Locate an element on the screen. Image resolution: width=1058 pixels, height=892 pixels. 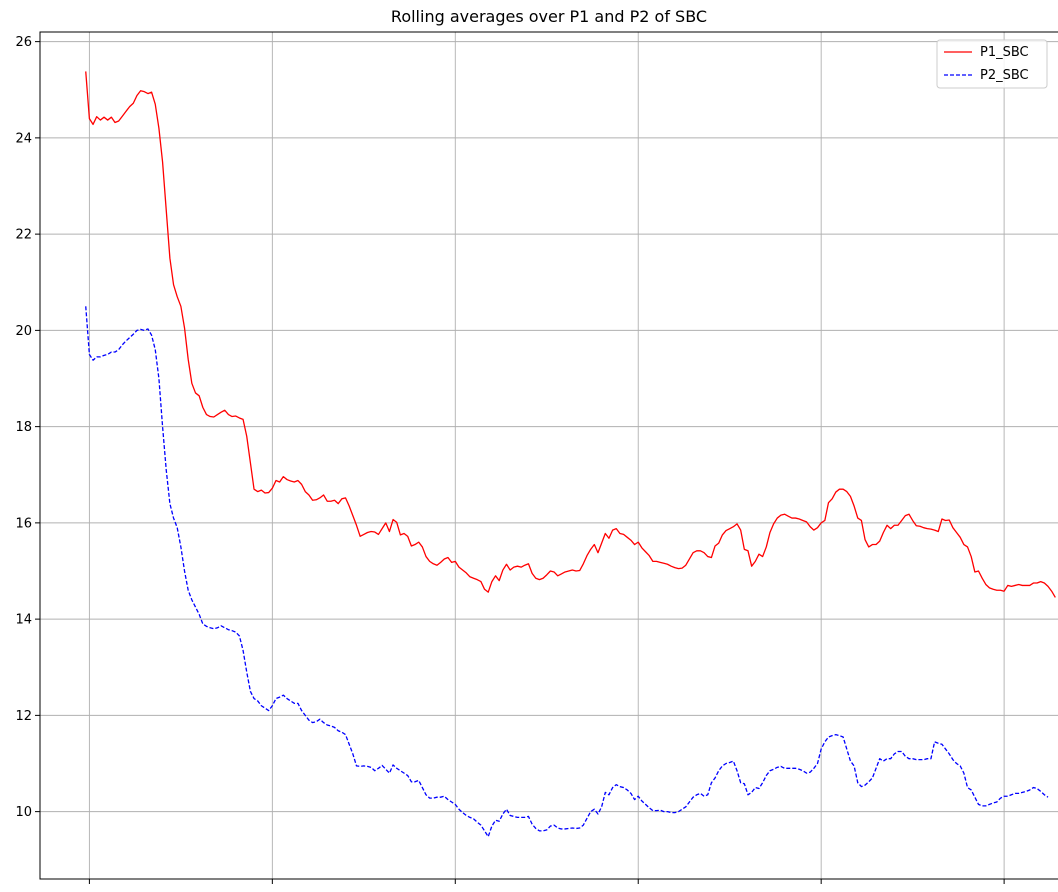
legend: P1_SBC P2_SBC is located at coordinates (992, 64).